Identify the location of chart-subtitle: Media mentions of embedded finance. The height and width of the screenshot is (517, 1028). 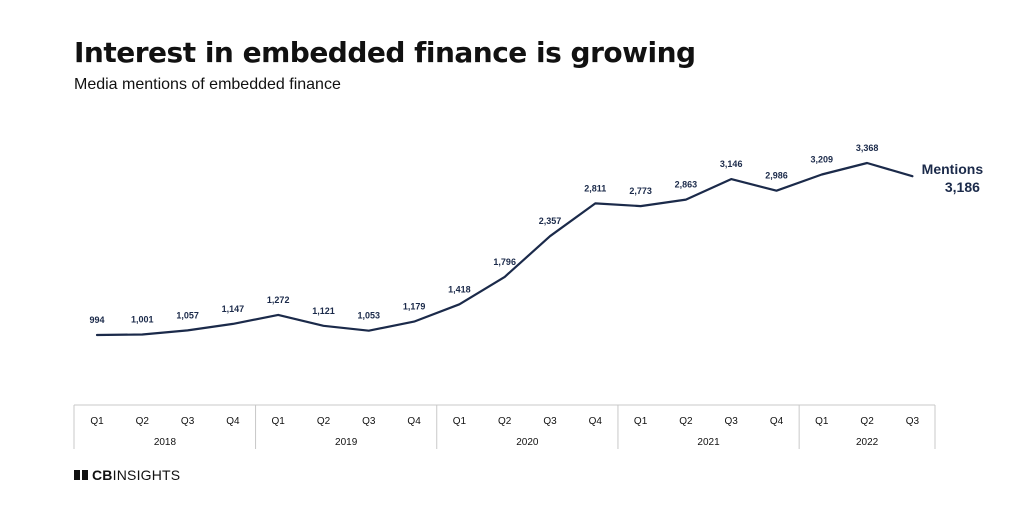
(207, 84).